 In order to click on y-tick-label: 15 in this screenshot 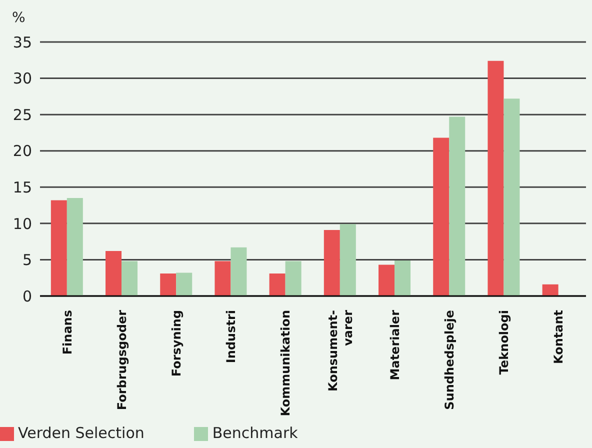, I will do `click(22, 187)`.